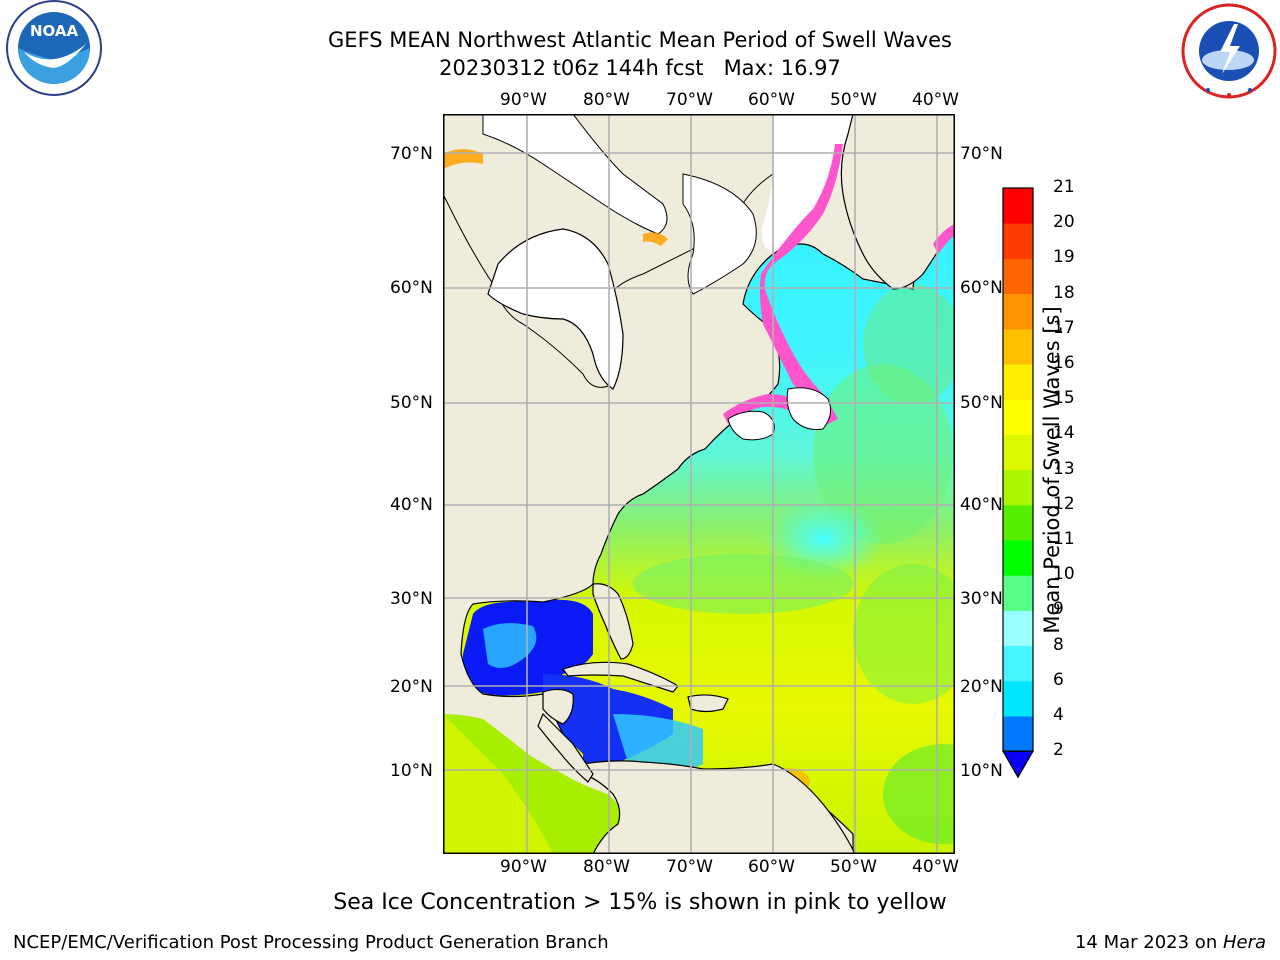 This screenshot has height=960, width=1280. Describe the element at coordinates (558, 706) in the screenshot. I see `yucatan` at that location.